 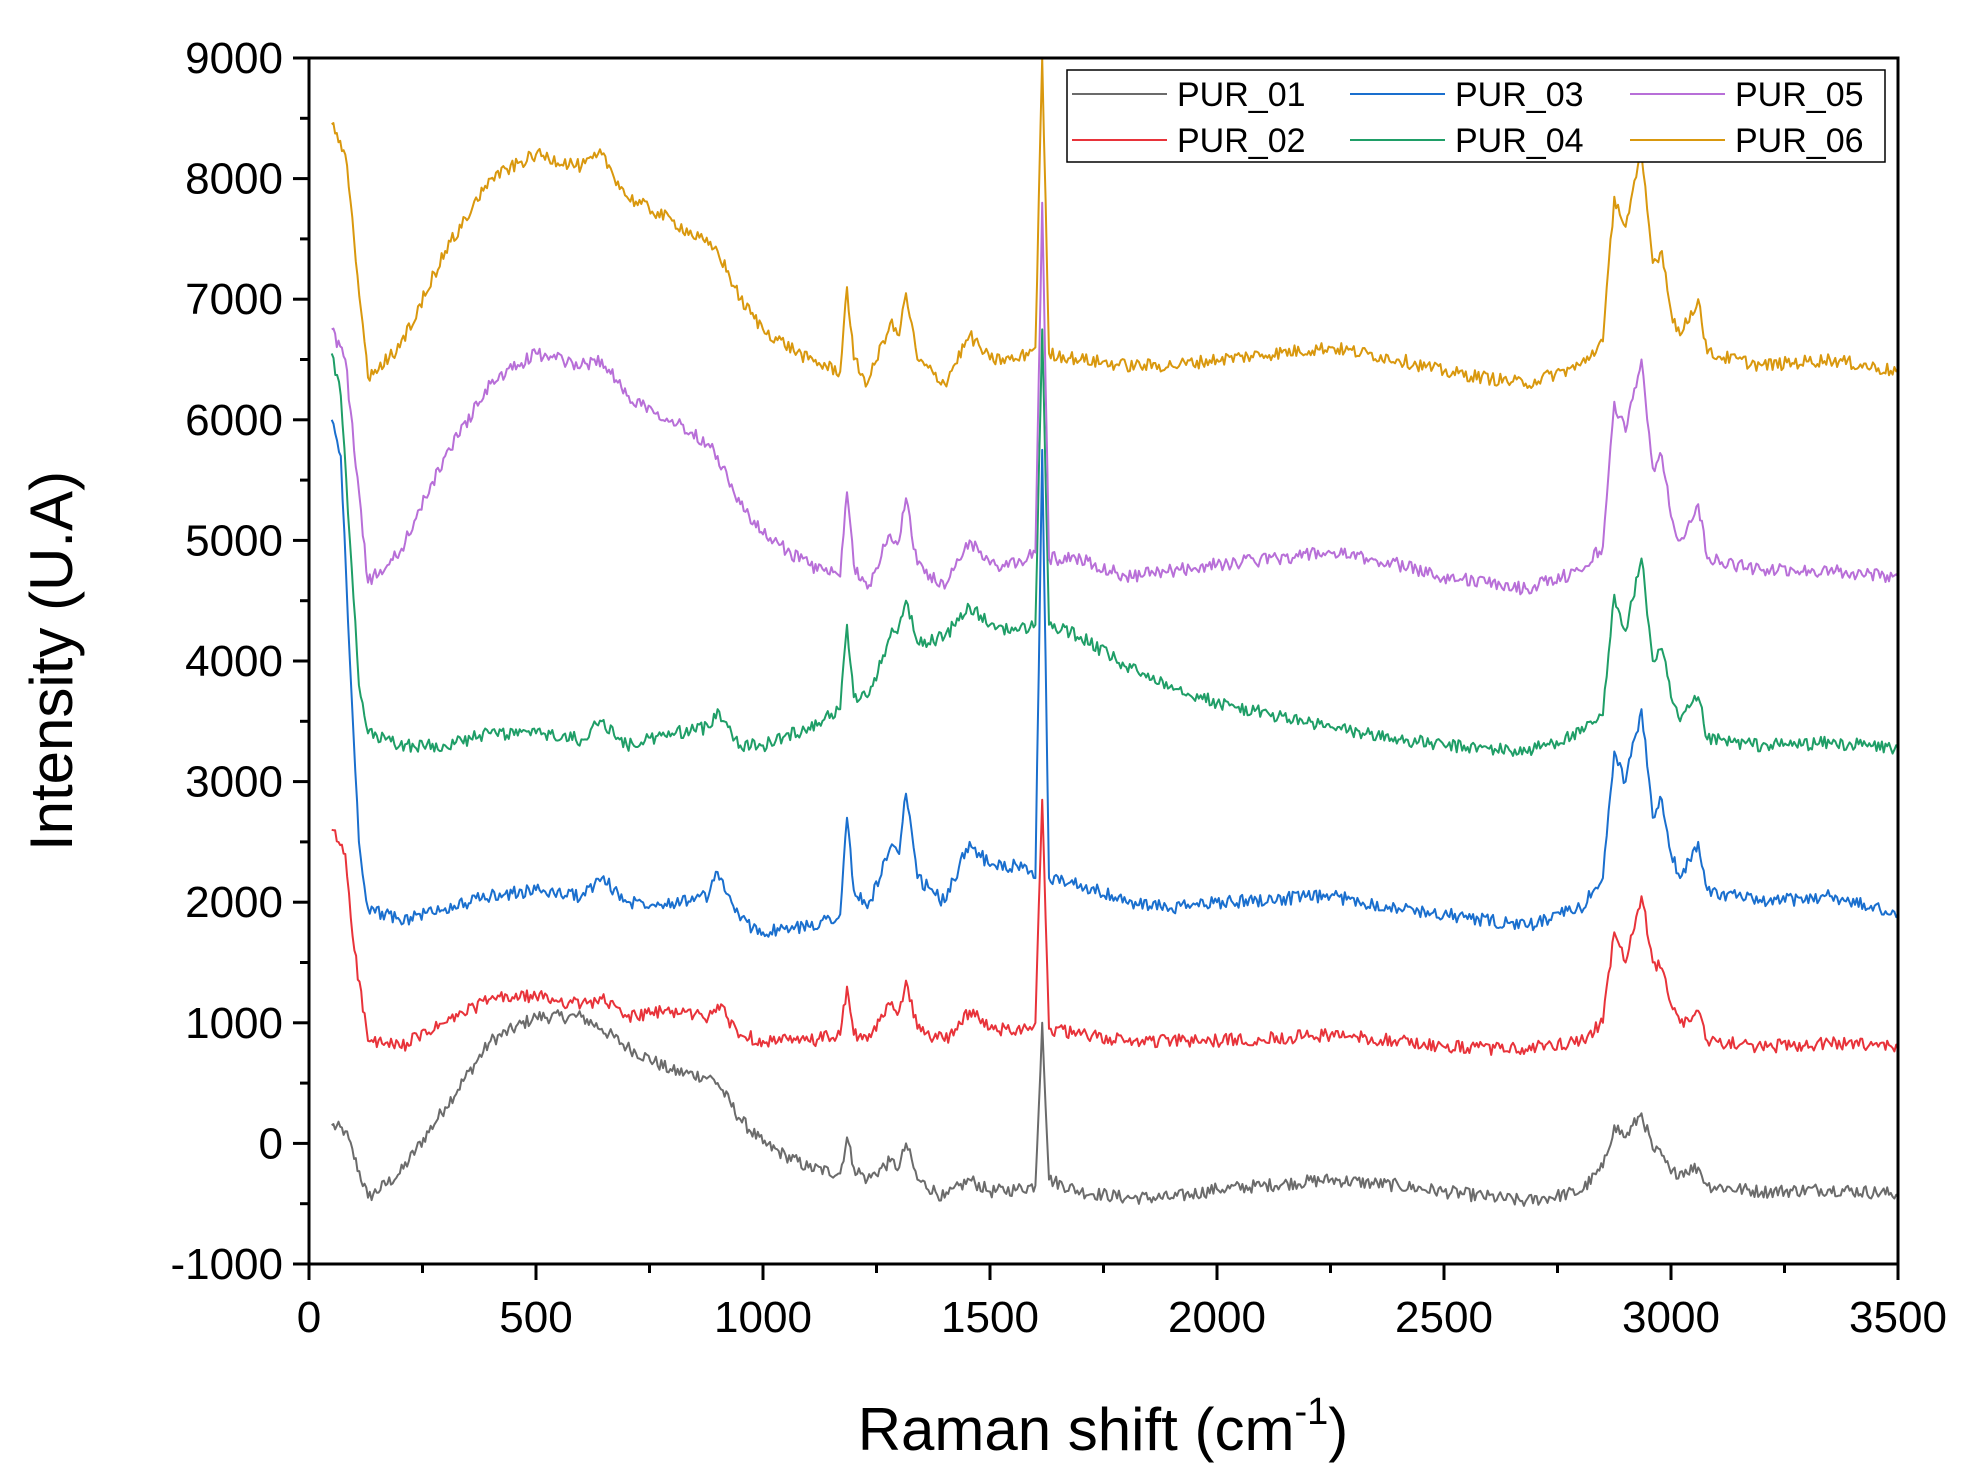 I want to click on y-tick-label: 1000, so click(x=234, y=1023).